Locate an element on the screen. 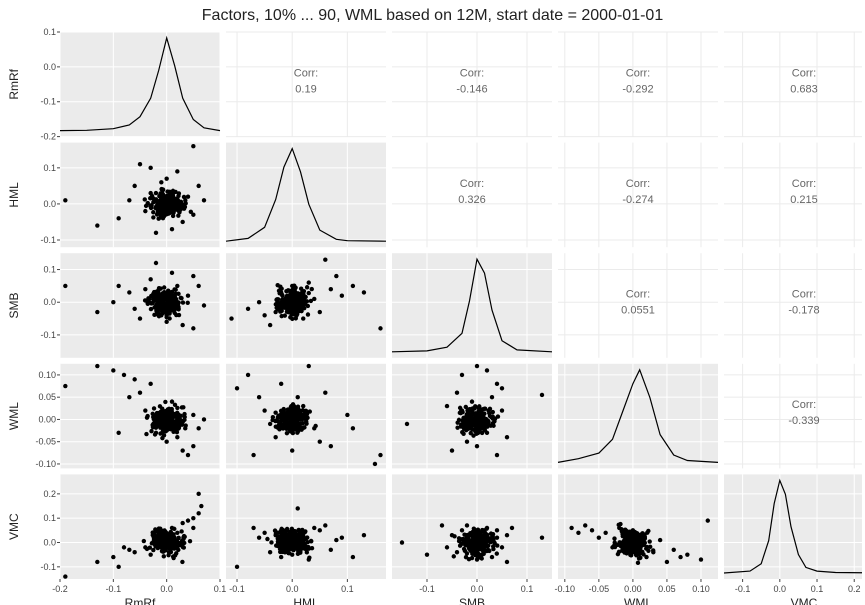  panel-HML-VMC is located at coordinates (793, 195).